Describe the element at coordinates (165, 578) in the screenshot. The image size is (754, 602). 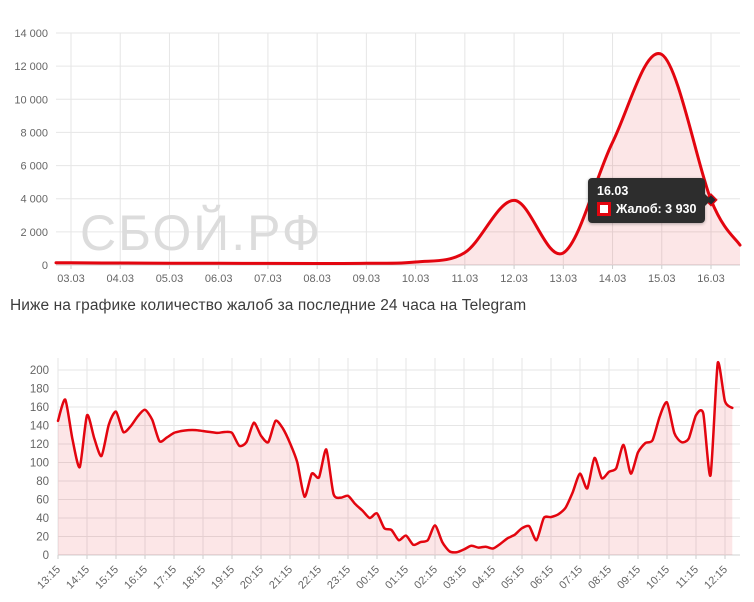
I see `x-axis-label: 17:15` at that location.